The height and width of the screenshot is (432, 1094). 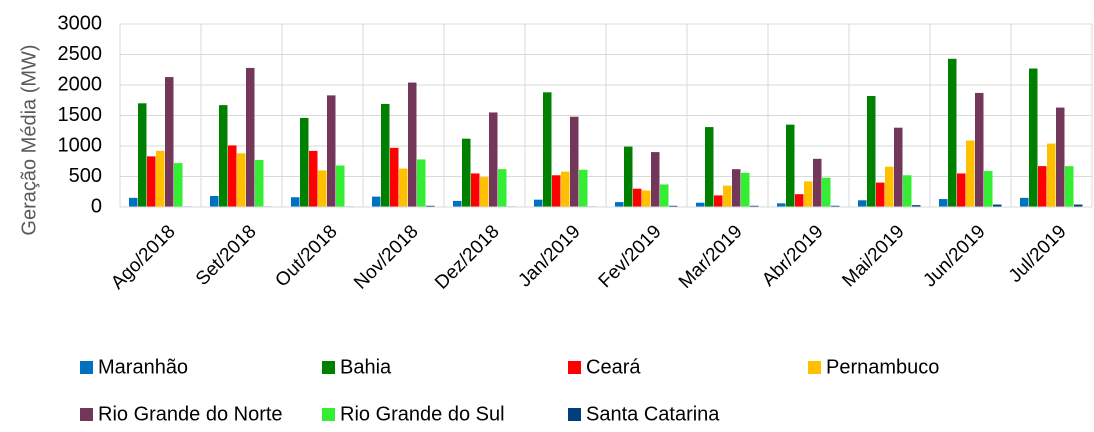 I want to click on legend-label: Rio Grande do Norte, so click(x=190, y=414).